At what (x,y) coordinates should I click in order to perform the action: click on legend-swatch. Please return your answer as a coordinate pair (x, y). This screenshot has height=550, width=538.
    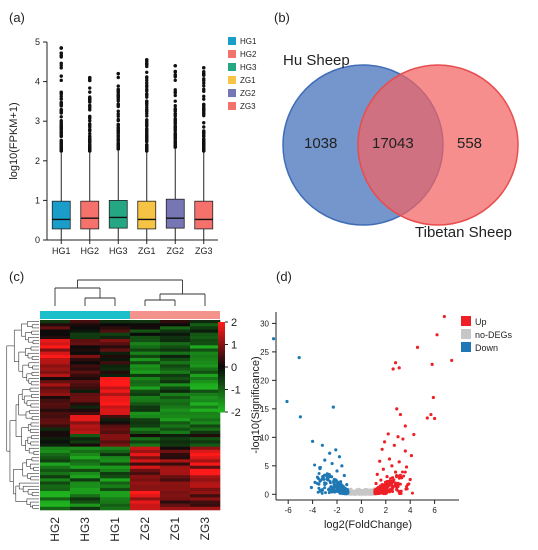
    Looking at the image, I should click on (466, 347).